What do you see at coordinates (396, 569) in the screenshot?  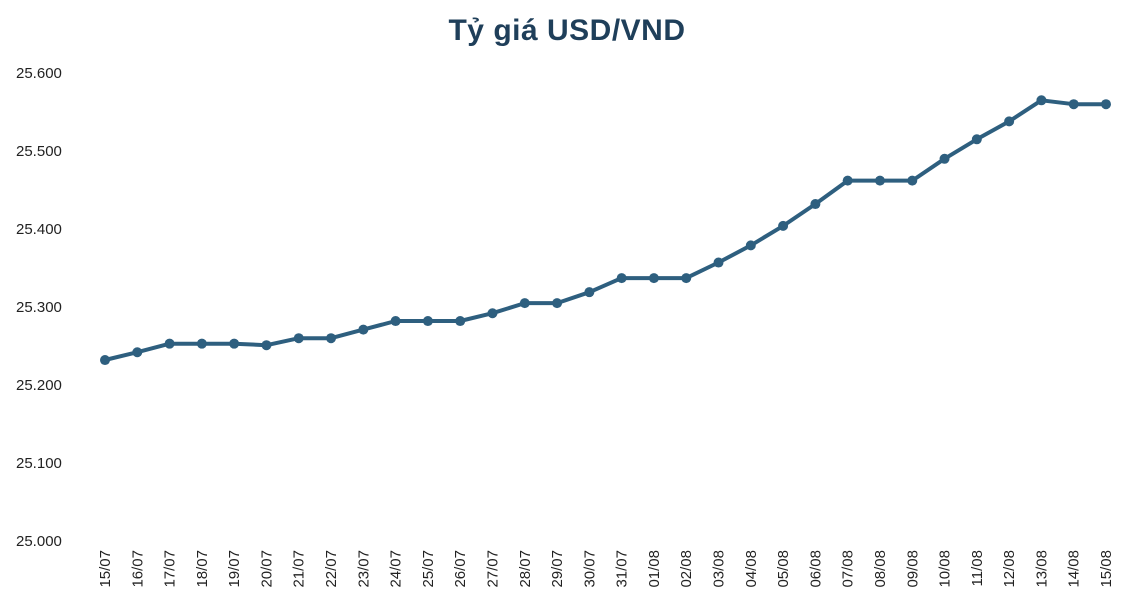 I see `x-tick-label: 24/07` at bounding box center [396, 569].